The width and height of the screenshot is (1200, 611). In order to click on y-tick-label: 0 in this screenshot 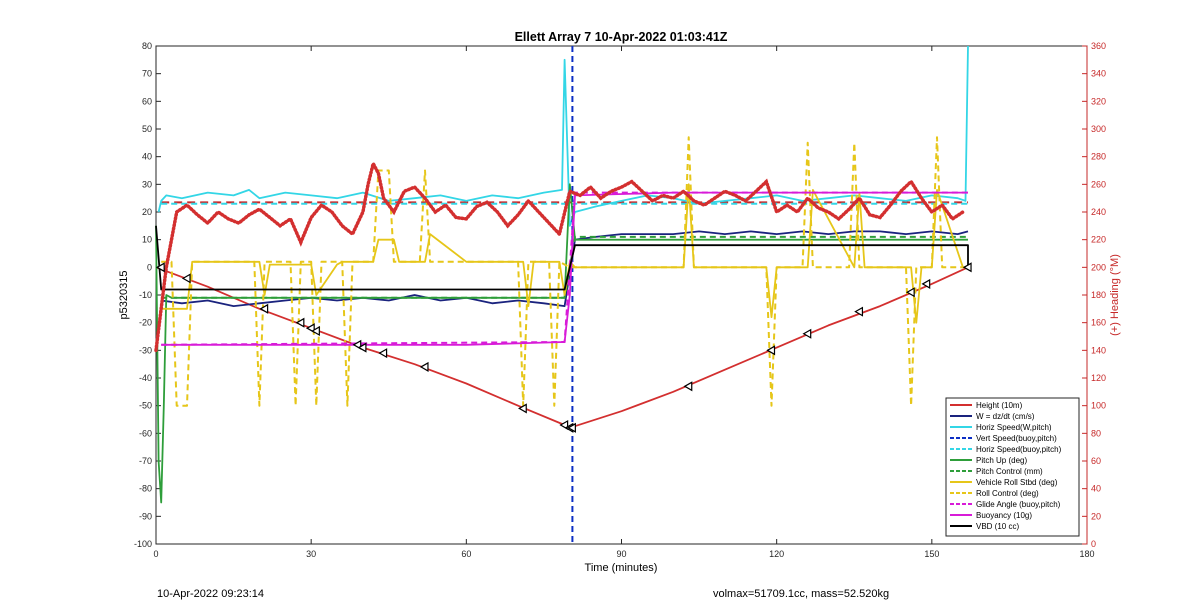, I will do `click(149, 267)`.